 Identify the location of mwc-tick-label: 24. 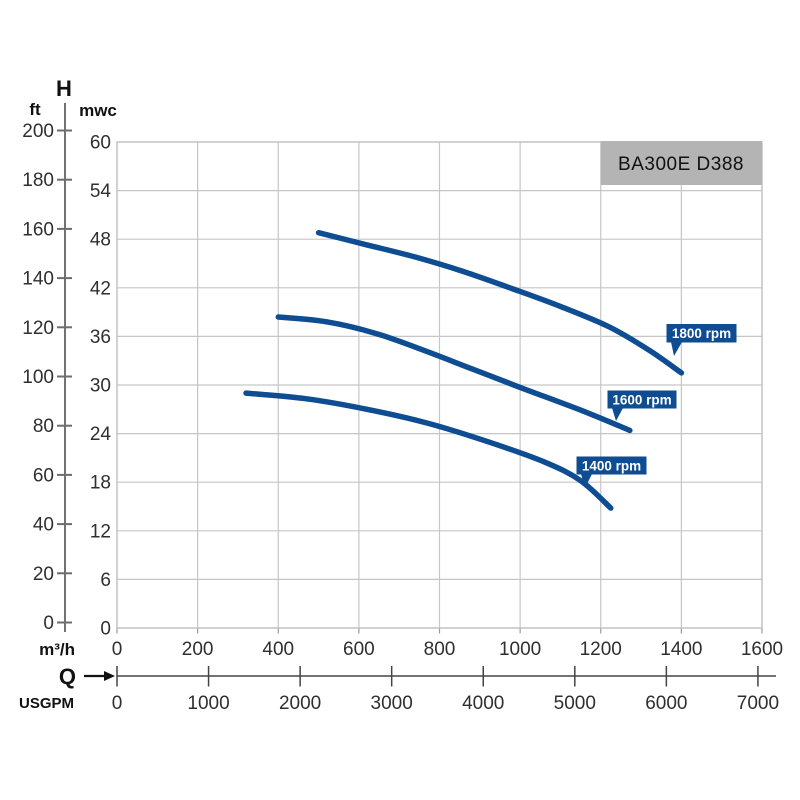
(101, 434).